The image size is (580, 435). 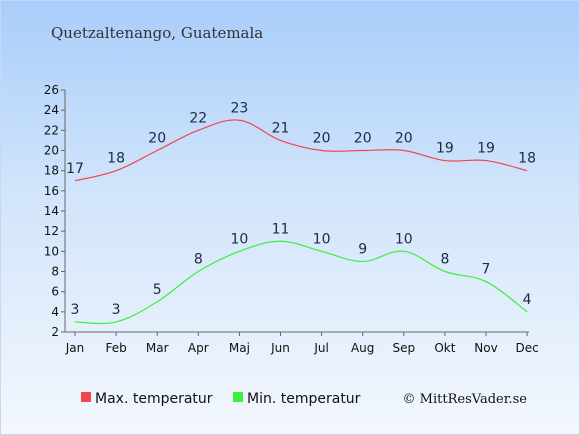 I want to click on series-line-max, so click(x=301, y=150).